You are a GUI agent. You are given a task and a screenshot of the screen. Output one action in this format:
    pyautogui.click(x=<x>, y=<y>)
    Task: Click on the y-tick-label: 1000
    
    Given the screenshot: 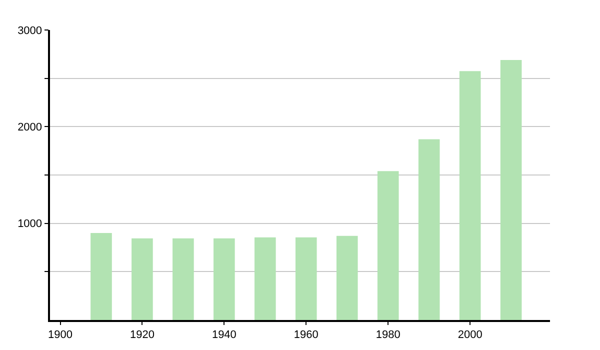 What is the action you would take?
    pyautogui.click(x=30, y=224)
    